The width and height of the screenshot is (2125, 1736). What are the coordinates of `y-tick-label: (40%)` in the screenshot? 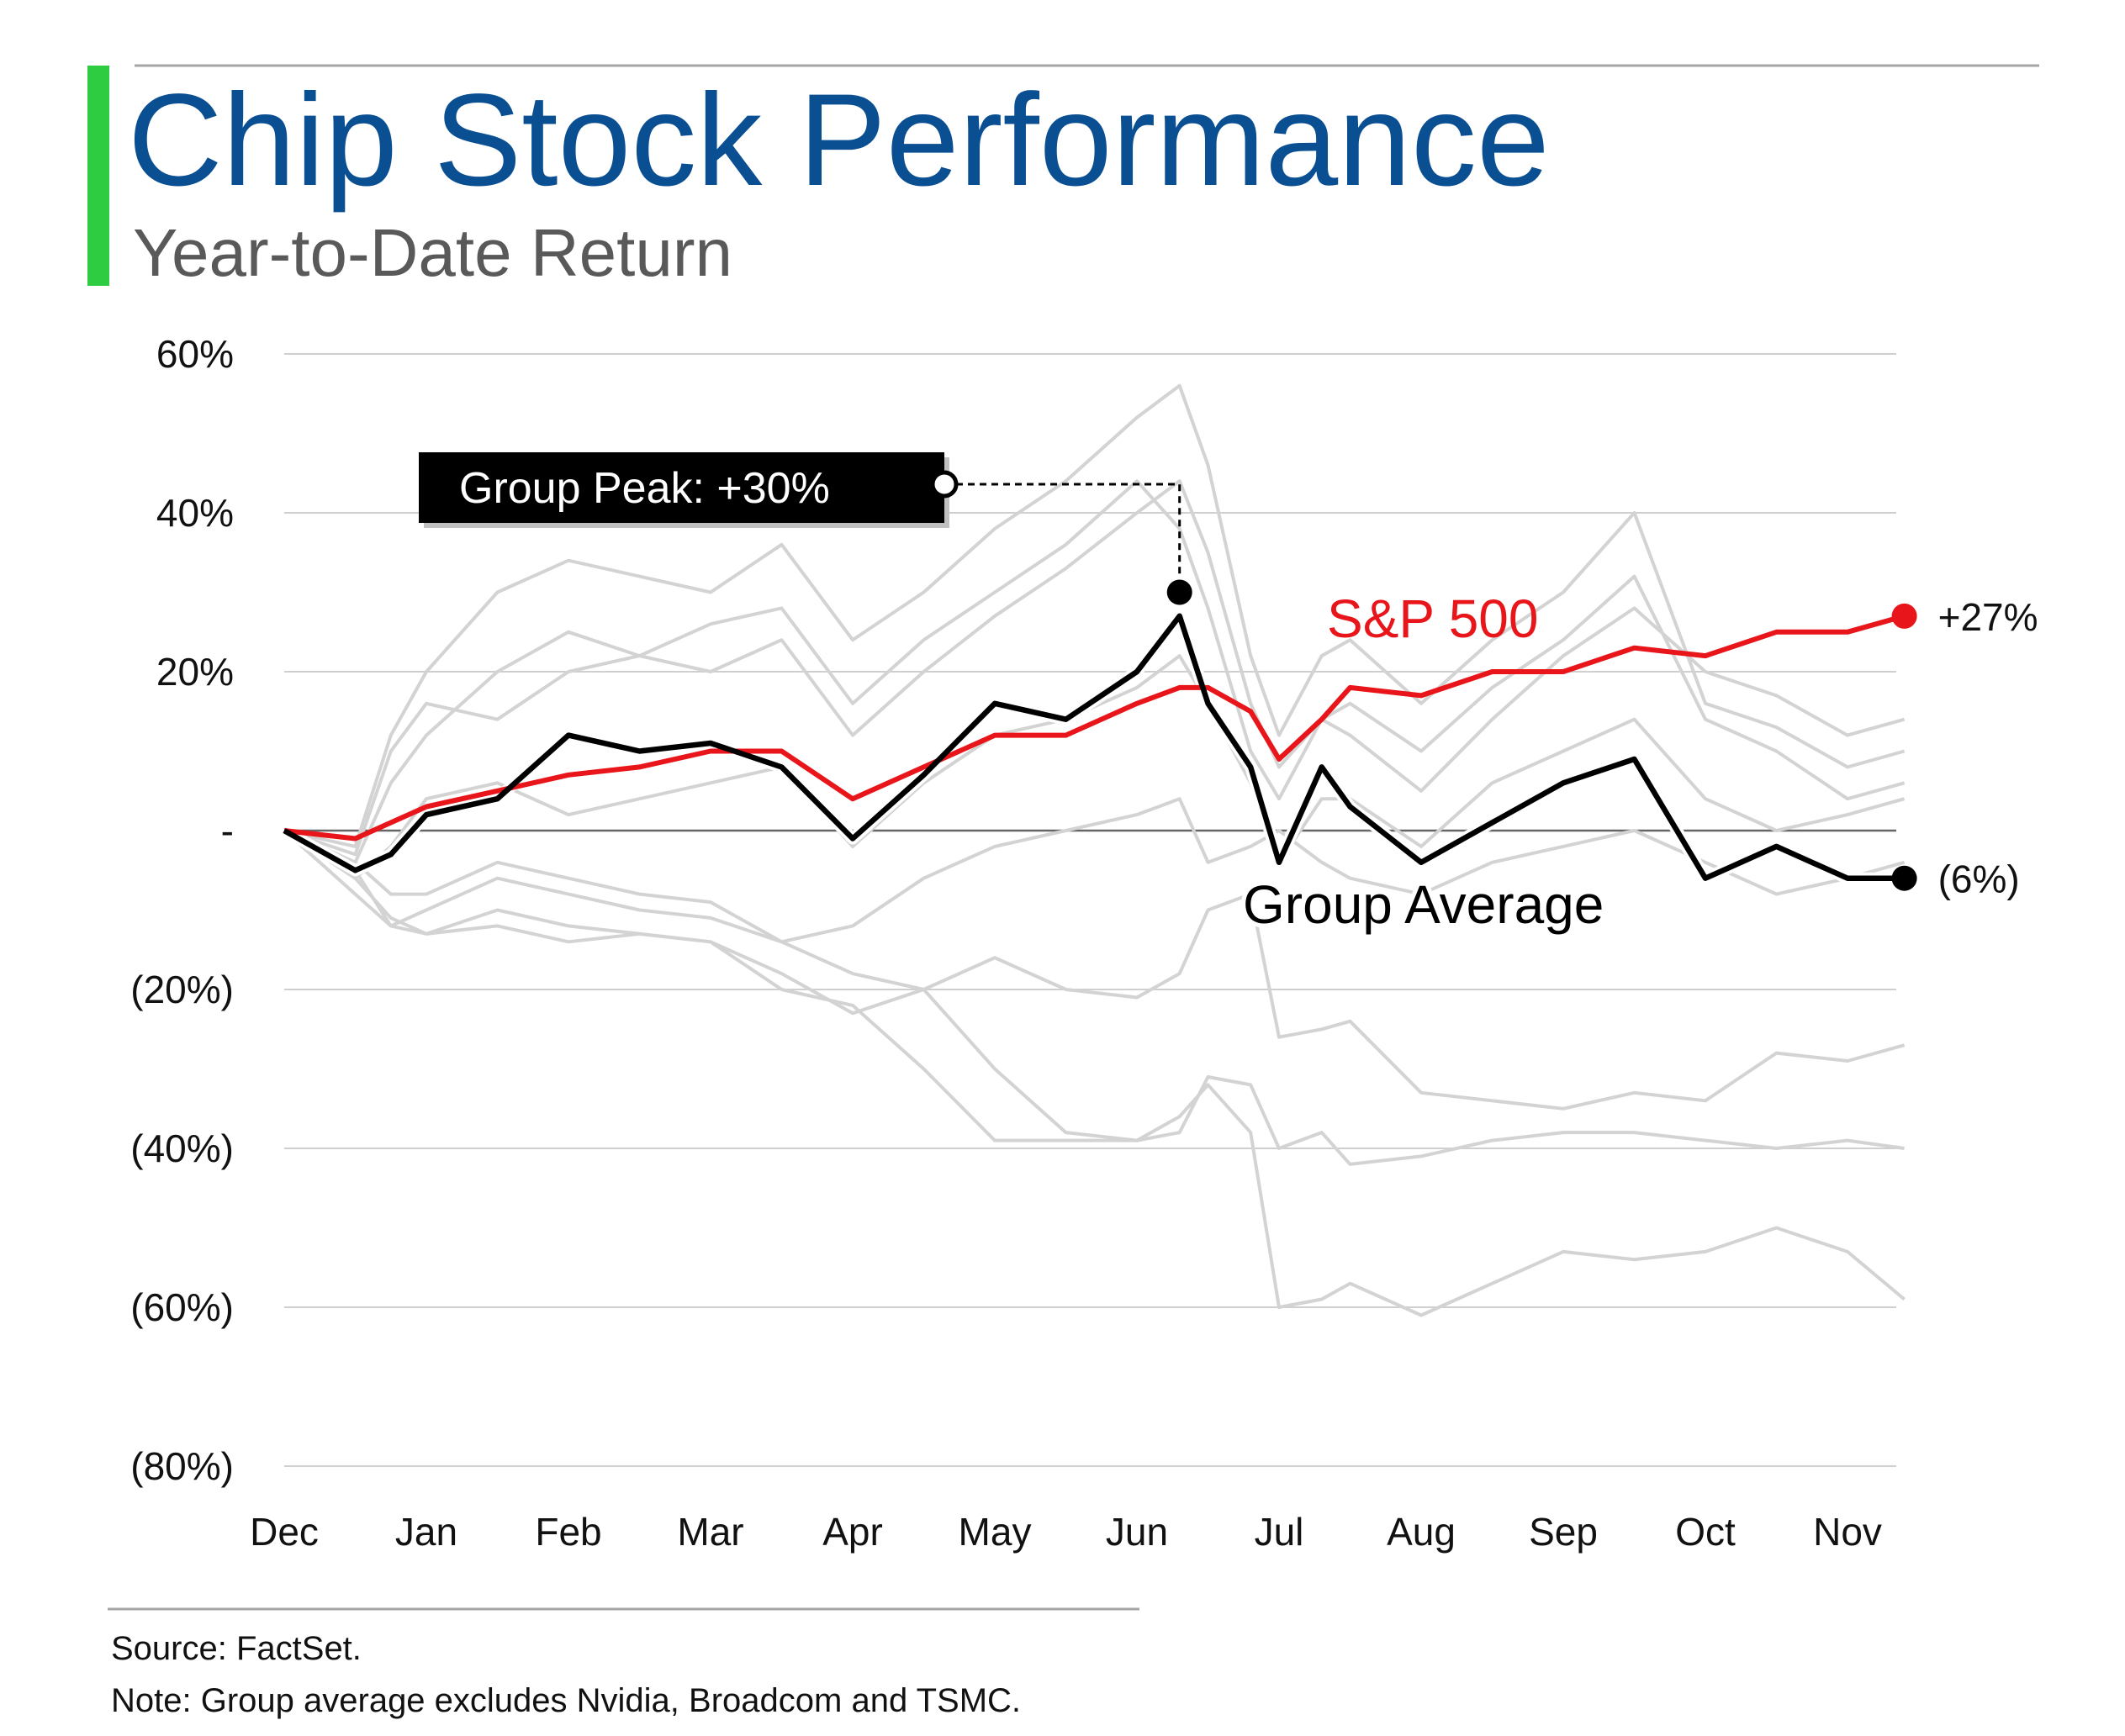 It's located at (182, 1148).